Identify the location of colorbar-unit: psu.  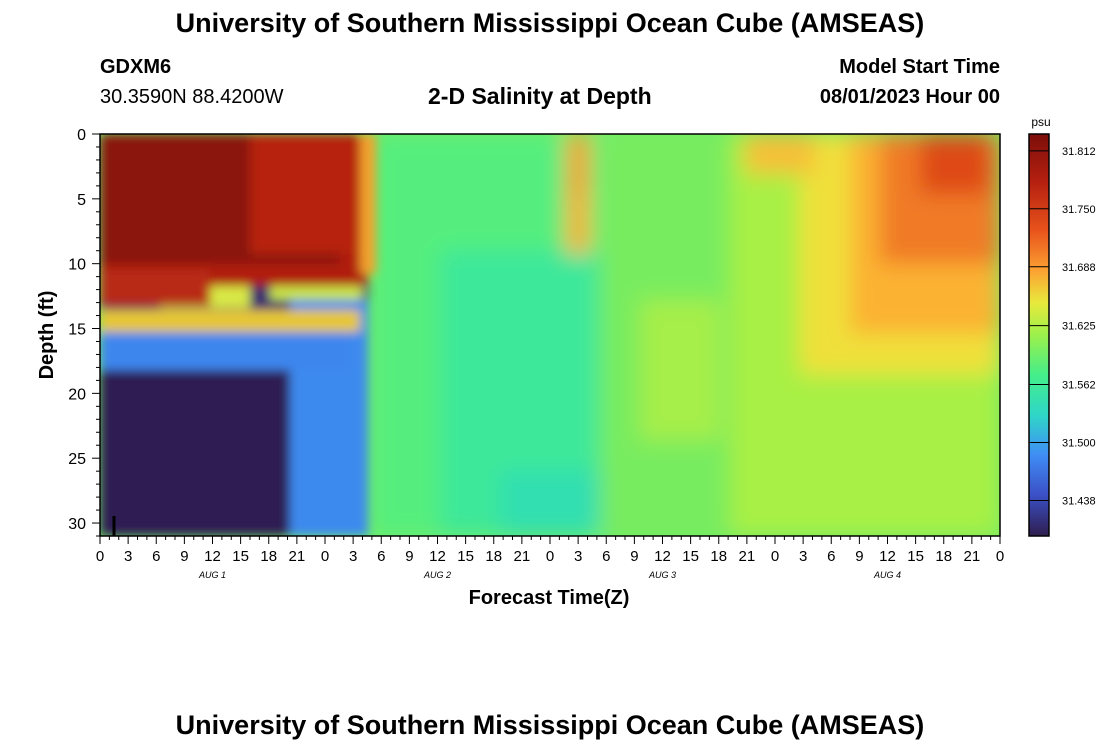
(1040, 122).